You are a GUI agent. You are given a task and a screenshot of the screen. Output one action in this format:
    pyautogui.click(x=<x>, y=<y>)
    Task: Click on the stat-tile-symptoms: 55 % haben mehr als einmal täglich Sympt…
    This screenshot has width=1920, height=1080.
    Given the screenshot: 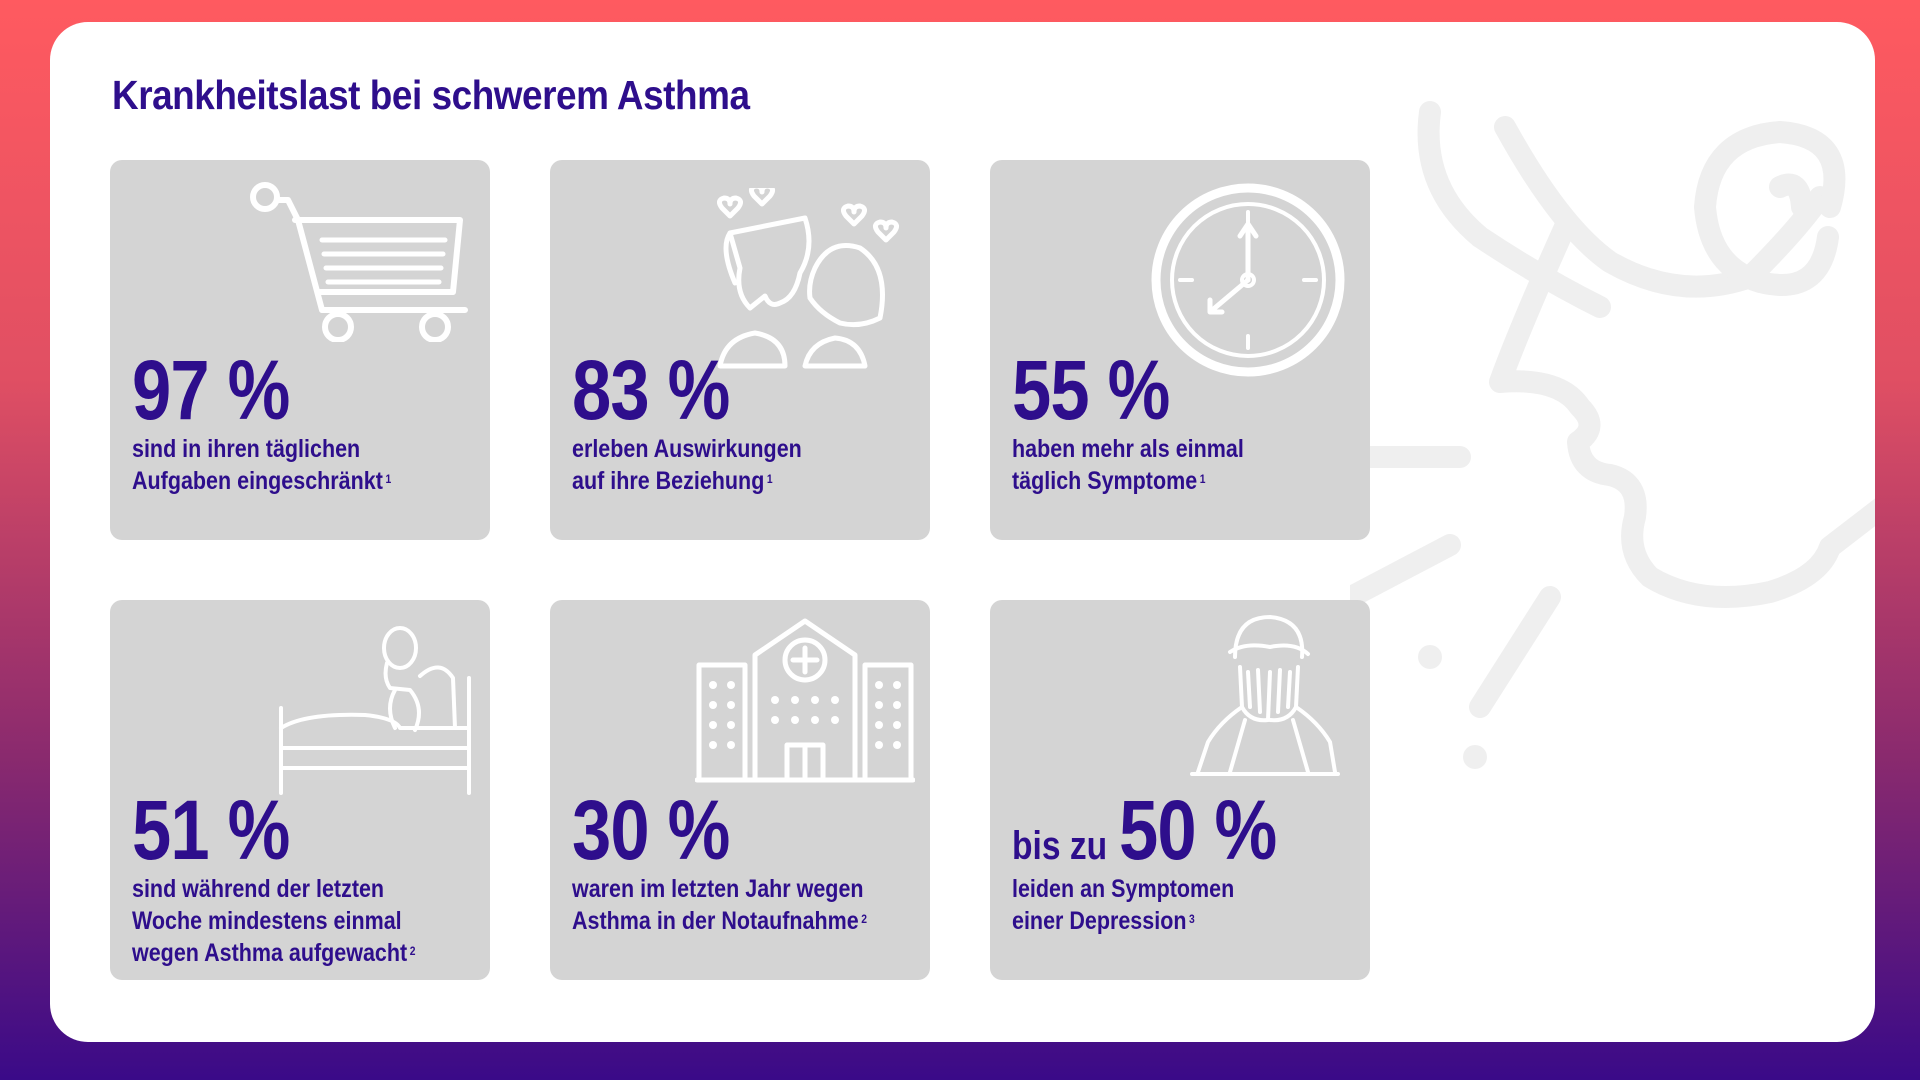 What is the action you would take?
    pyautogui.click(x=1180, y=350)
    